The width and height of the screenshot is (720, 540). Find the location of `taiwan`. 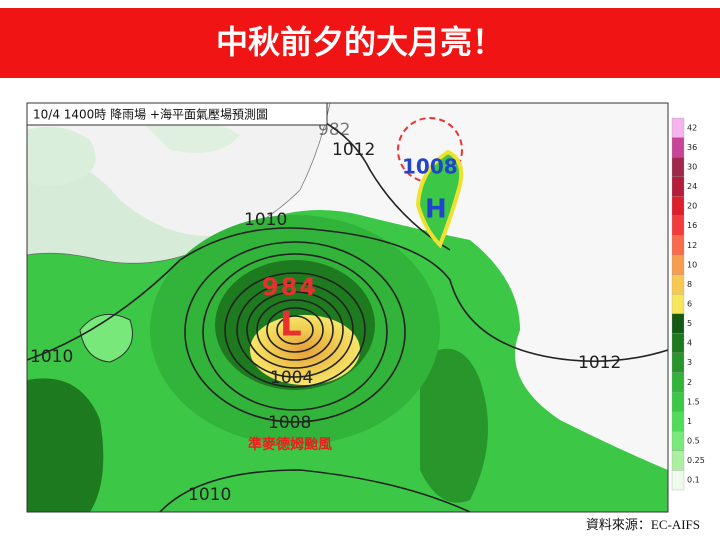

taiwan is located at coordinates (439, 199).